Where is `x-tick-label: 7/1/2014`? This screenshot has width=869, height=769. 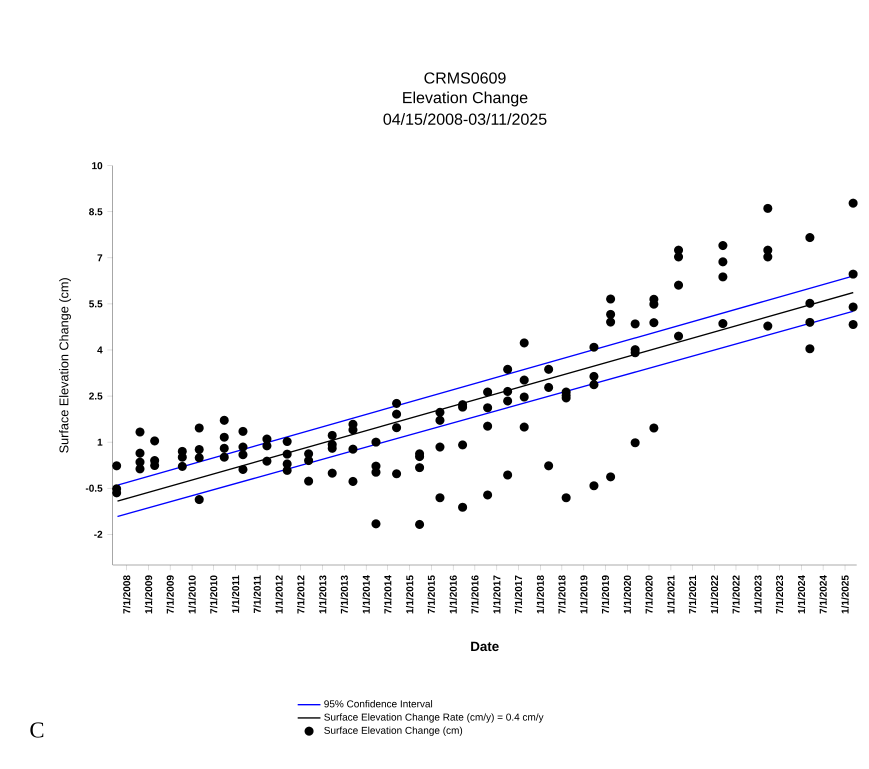 x-tick-label: 7/1/2014 is located at coordinates (388, 594).